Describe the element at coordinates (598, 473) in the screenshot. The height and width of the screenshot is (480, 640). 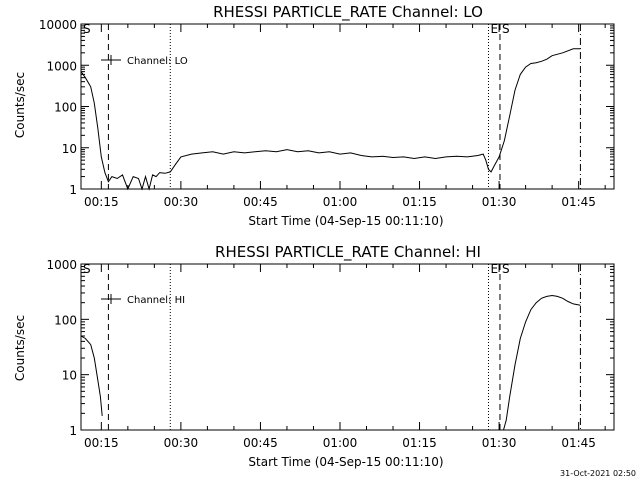
I see `generation-timestamp: 31-Oct-2021 02:50` at that location.